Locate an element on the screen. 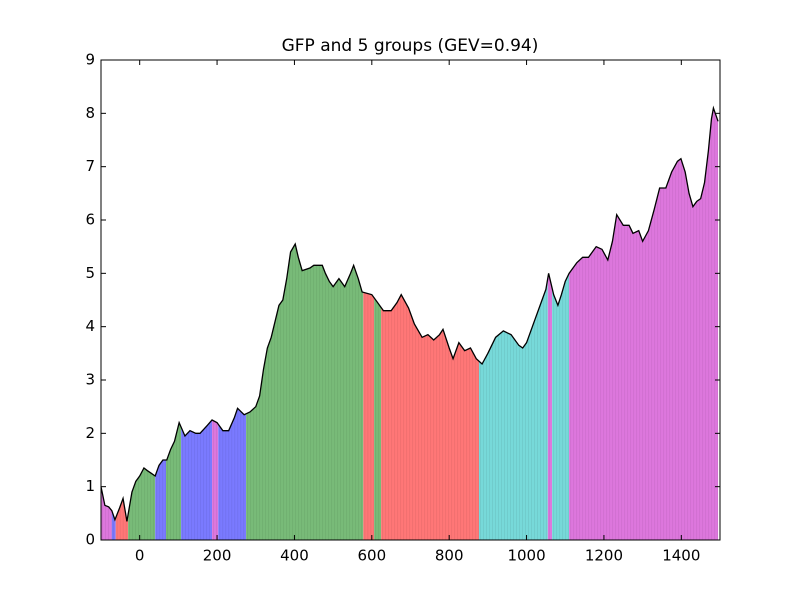 This screenshot has width=800, height=600. y-tick-label: 8 is located at coordinates (90, 113).